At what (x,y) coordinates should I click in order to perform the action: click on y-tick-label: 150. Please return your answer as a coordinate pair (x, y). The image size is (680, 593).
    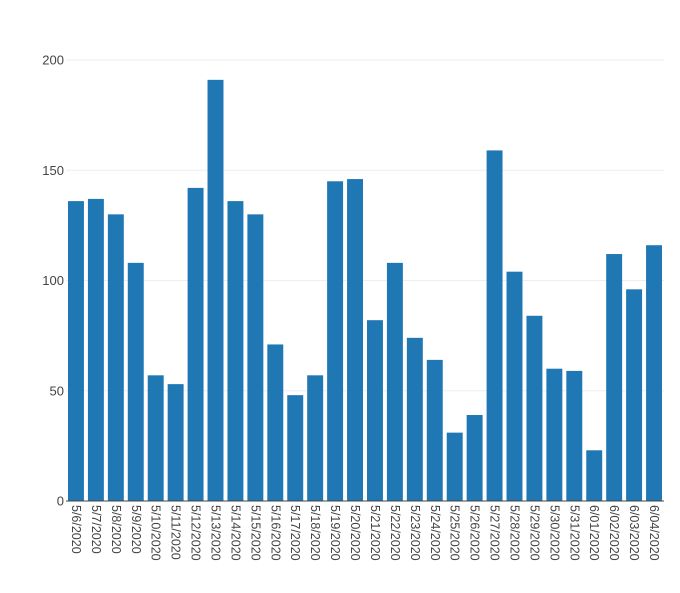
    Looking at the image, I should click on (53, 170).